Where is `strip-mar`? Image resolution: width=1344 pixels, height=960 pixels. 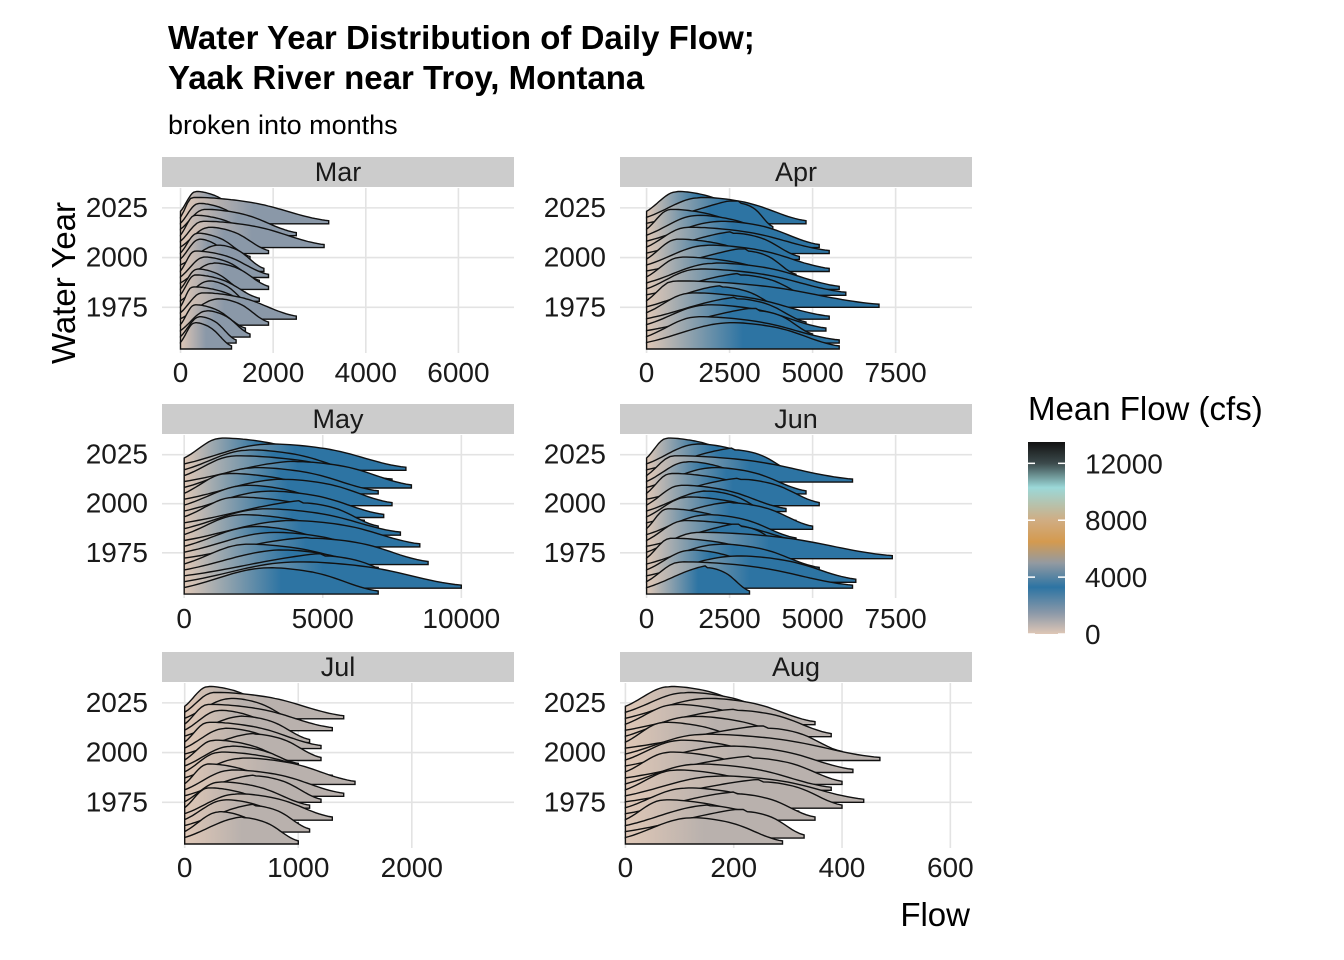
strip-mar is located at coordinates (338, 172).